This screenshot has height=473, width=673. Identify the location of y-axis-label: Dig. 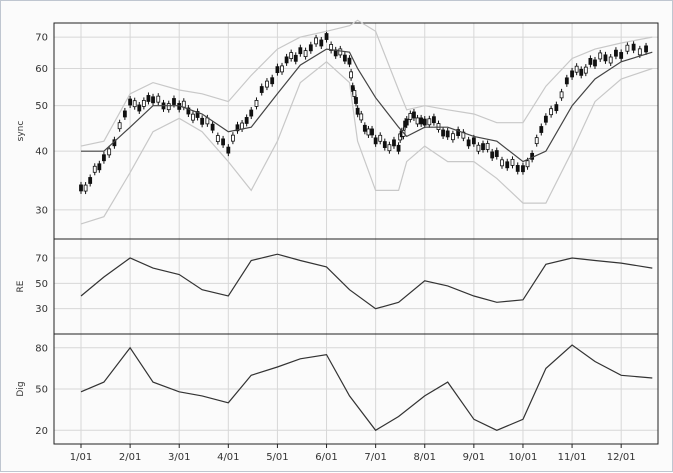
(21, 388).